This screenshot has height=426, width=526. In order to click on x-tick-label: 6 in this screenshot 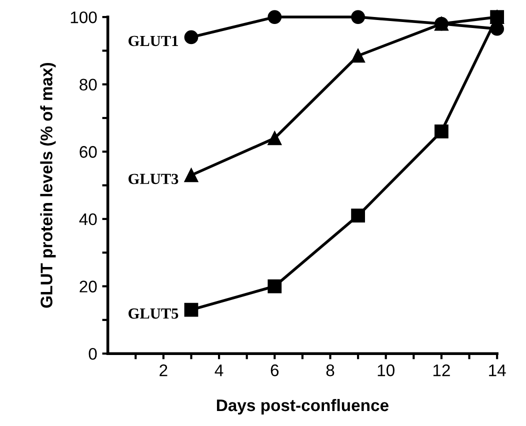, I will do `click(274, 370)`.